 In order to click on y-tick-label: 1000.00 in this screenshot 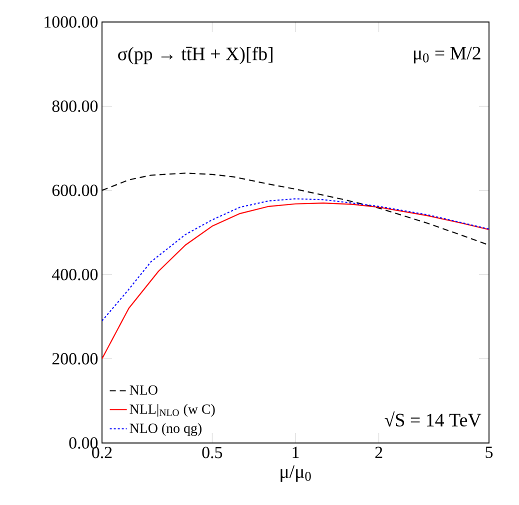, I will do `click(71, 22)`.